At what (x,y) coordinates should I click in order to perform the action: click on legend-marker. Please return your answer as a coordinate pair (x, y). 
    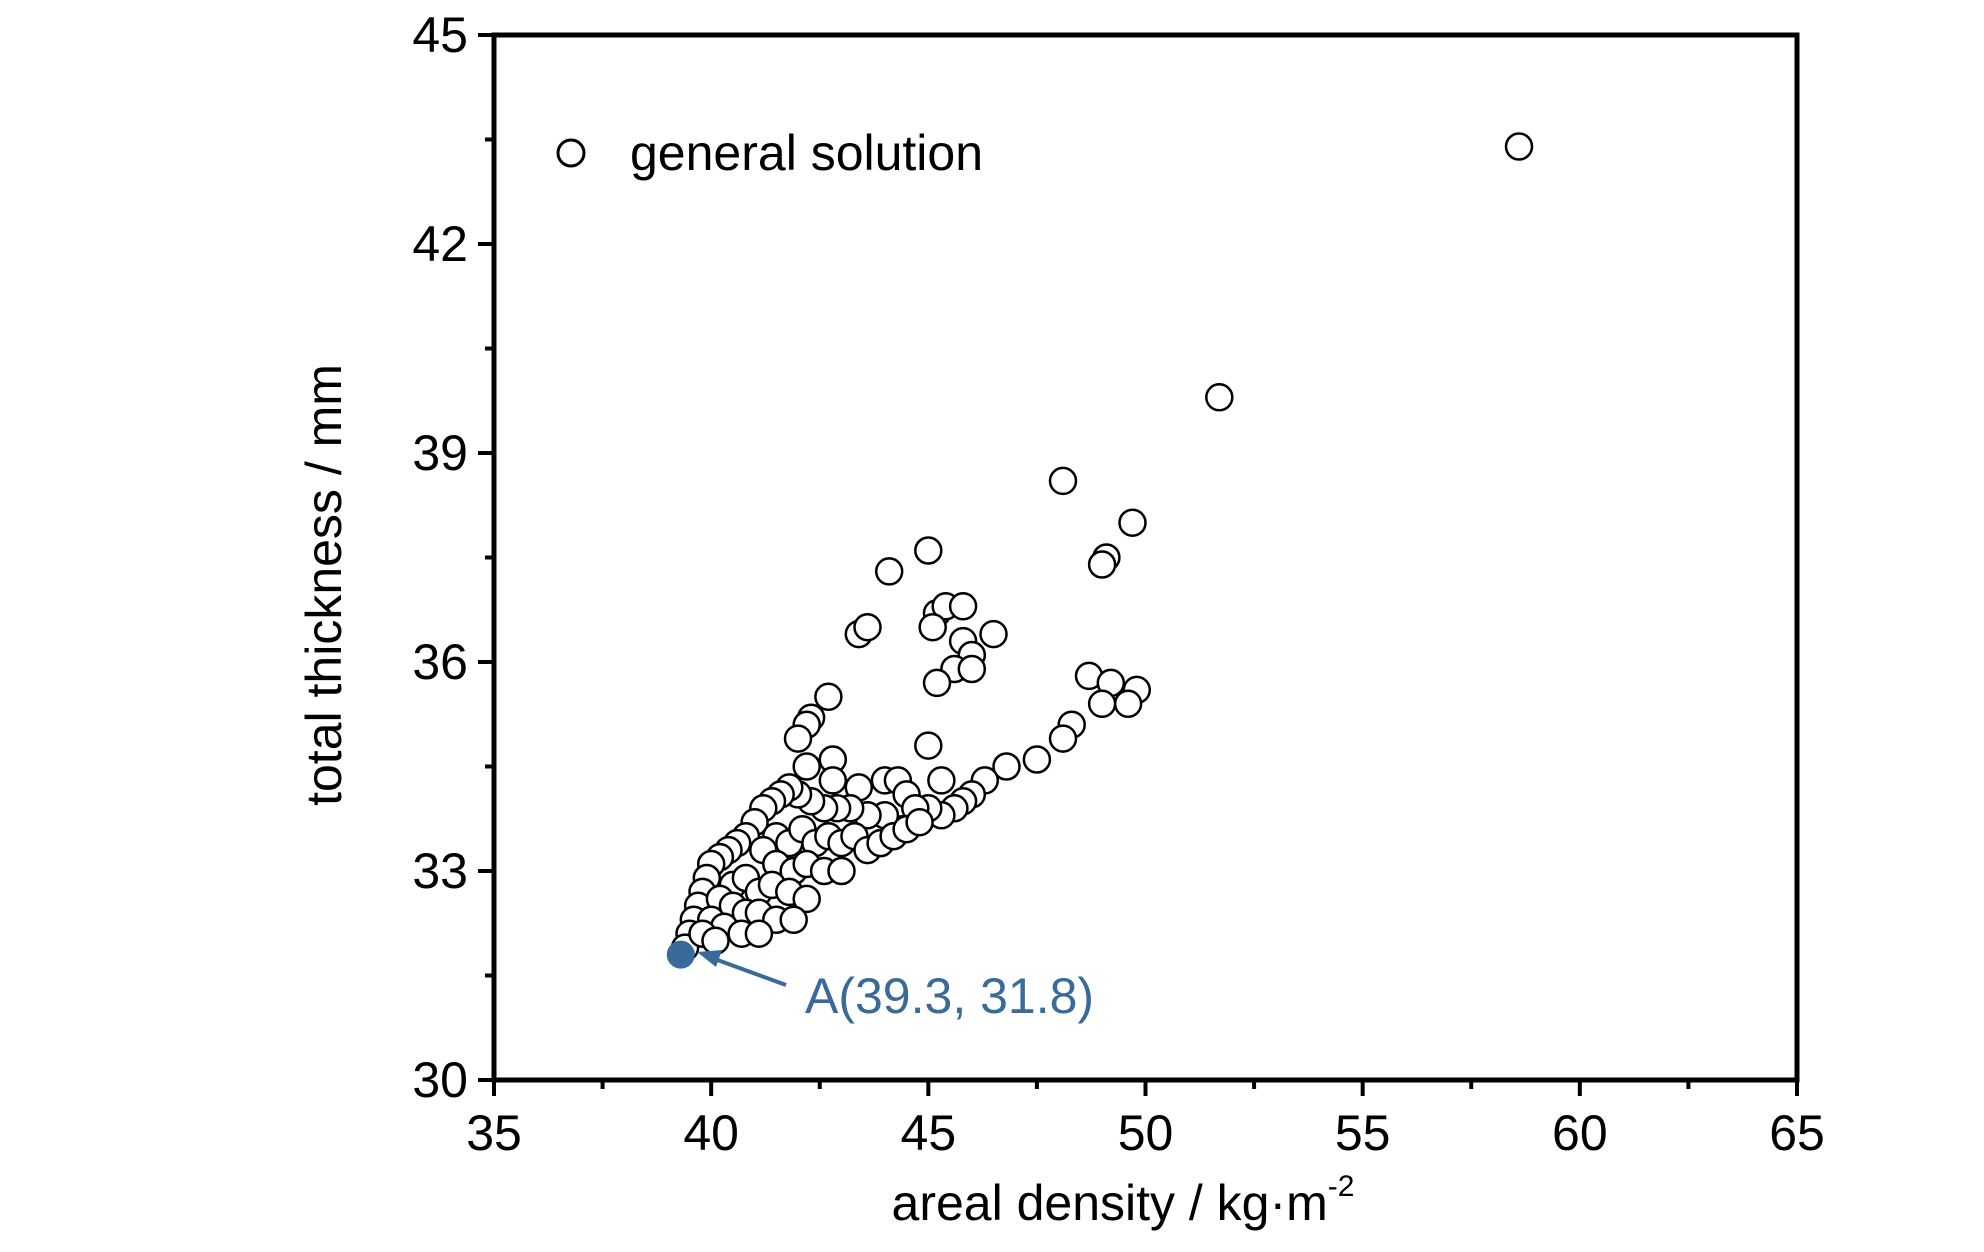
    Looking at the image, I should click on (571, 153).